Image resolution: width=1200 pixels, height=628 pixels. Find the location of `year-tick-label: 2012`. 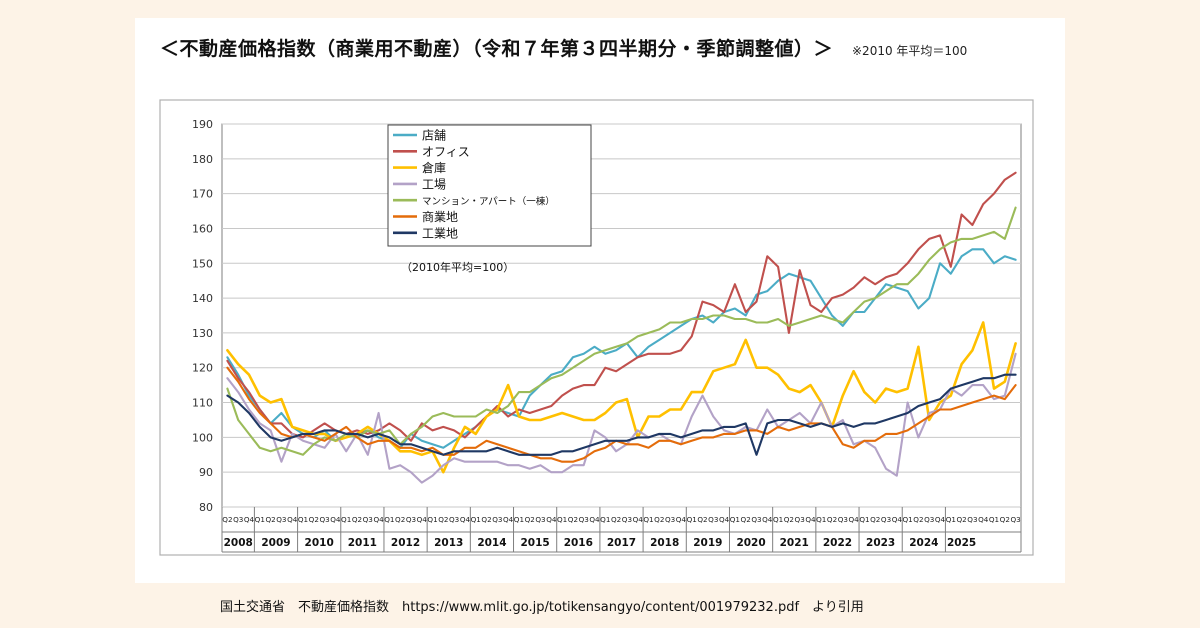

year-tick-label: 2012 is located at coordinates (405, 543).